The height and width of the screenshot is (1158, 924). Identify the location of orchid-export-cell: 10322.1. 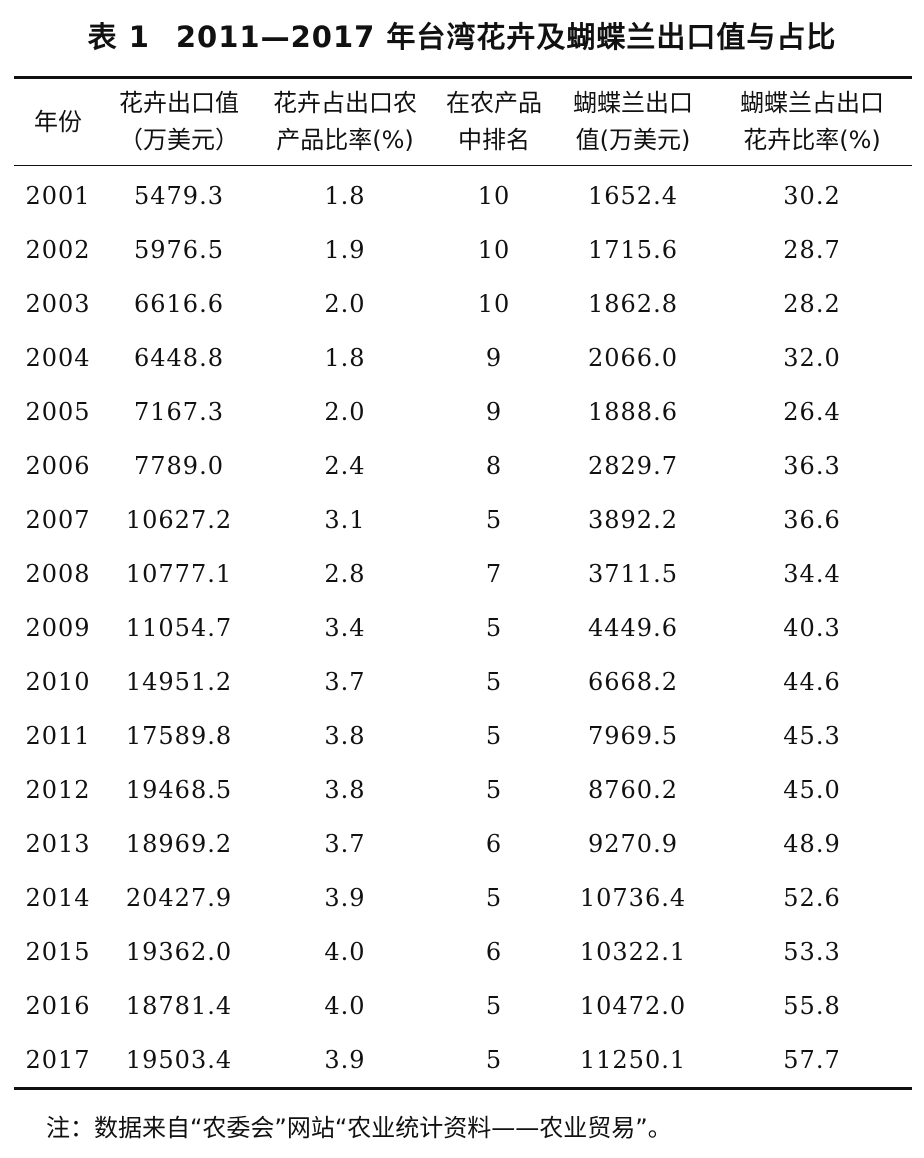
(633, 952).